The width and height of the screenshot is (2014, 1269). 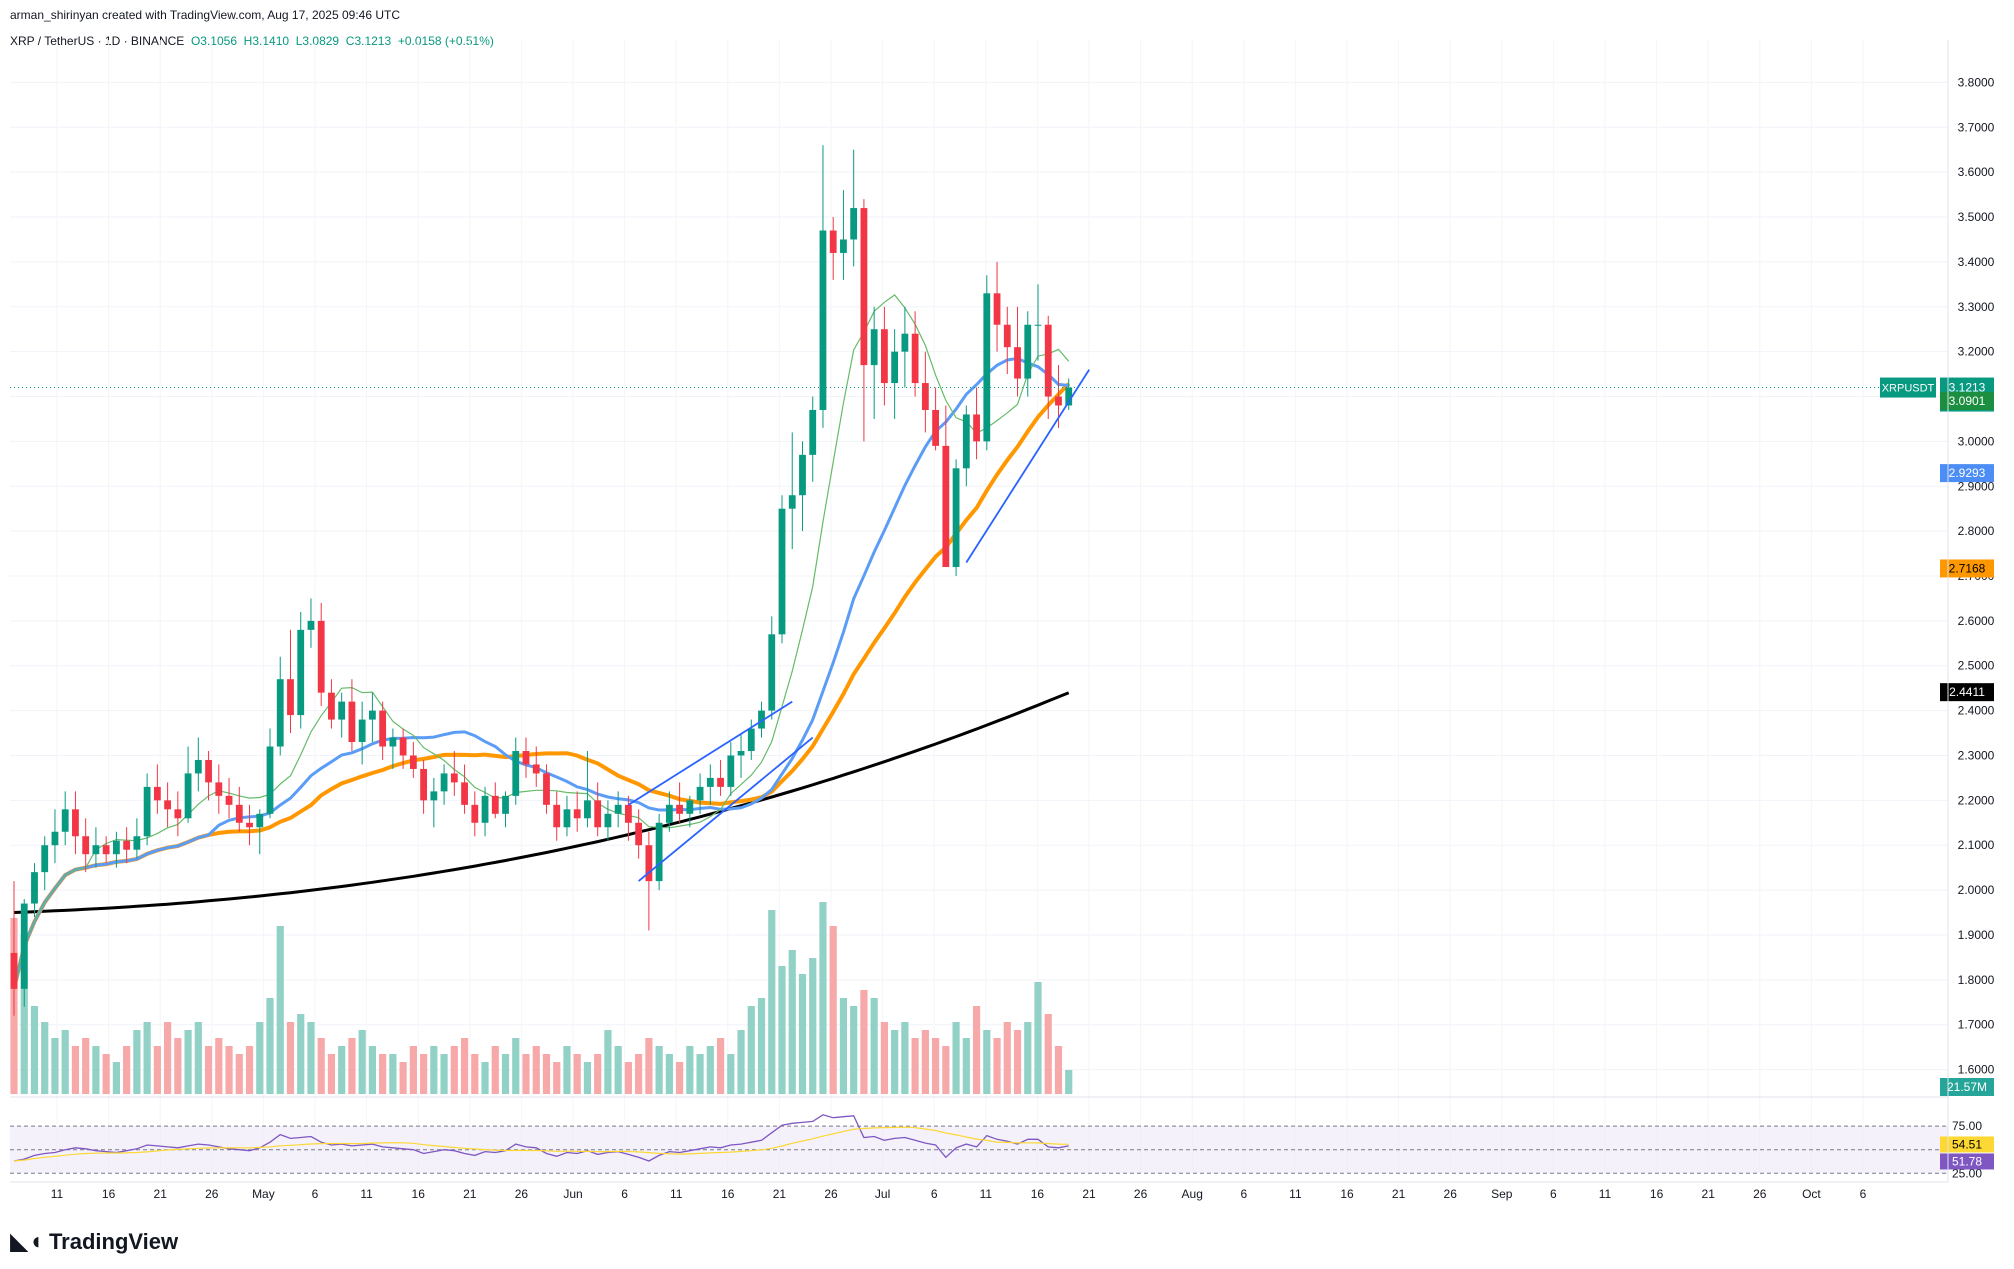 I want to click on close-value: 3.1213, so click(x=373, y=41).